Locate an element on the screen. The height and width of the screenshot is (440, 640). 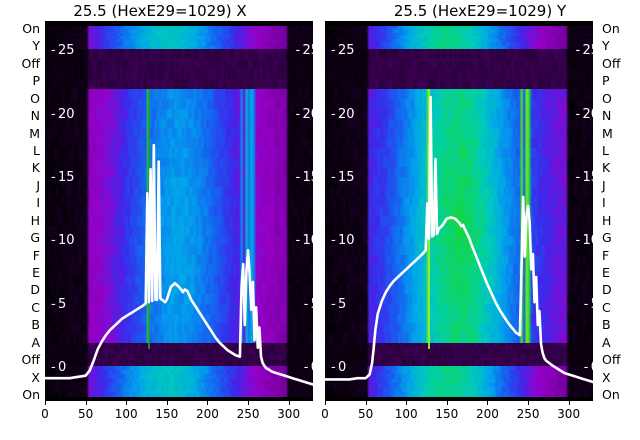
category-label-12: G is located at coordinates (35, 238).